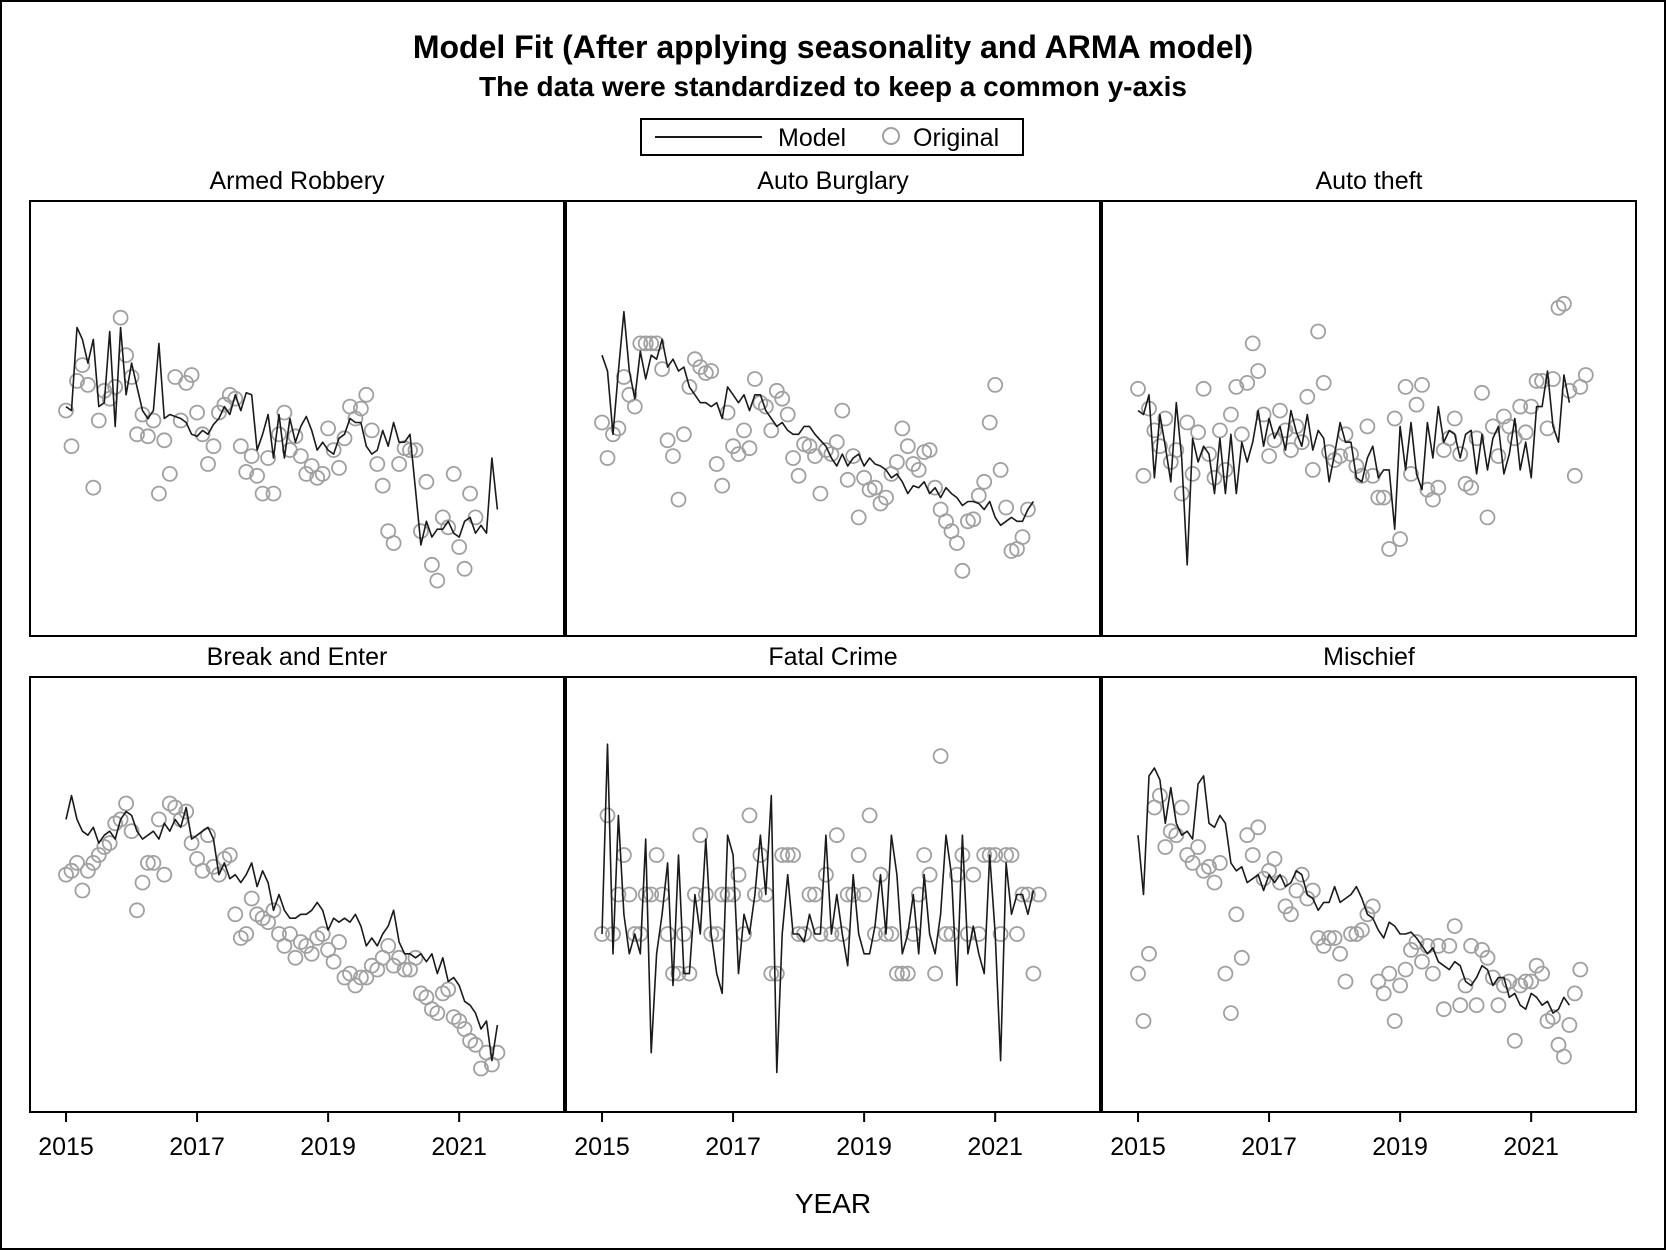  Describe the element at coordinates (891, 136) in the screenshot. I see `legend-original-swatch` at that location.